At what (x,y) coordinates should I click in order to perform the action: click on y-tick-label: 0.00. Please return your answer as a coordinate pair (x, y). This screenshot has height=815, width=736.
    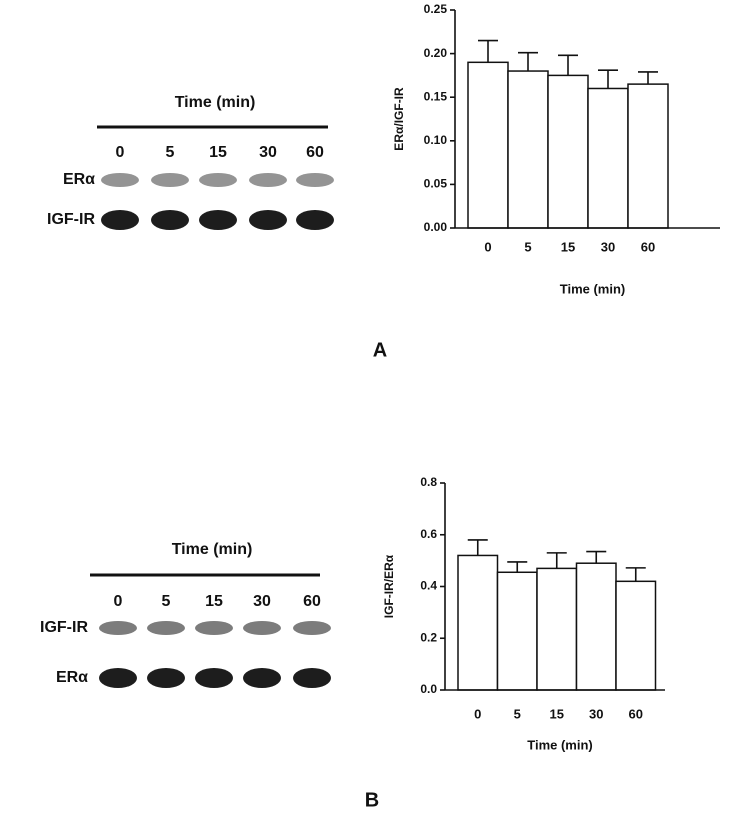
    Looking at the image, I should click on (436, 227).